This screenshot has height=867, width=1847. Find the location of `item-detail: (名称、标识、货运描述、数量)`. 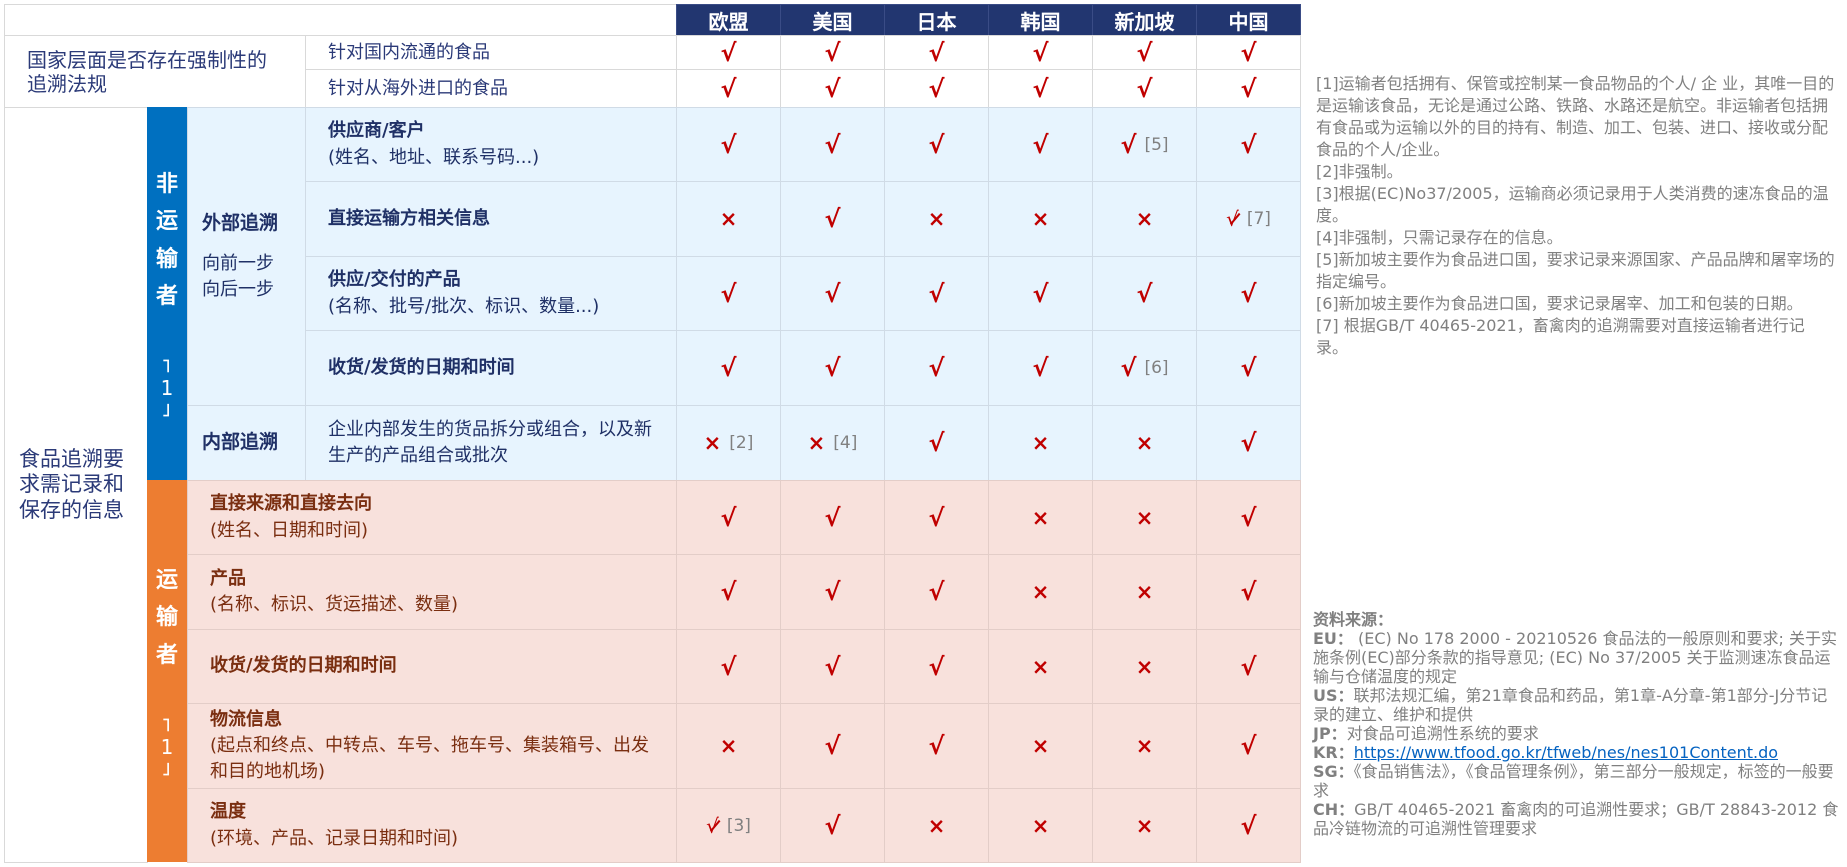

item-detail: (名称、标识、货运描述、数量) is located at coordinates (334, 604).